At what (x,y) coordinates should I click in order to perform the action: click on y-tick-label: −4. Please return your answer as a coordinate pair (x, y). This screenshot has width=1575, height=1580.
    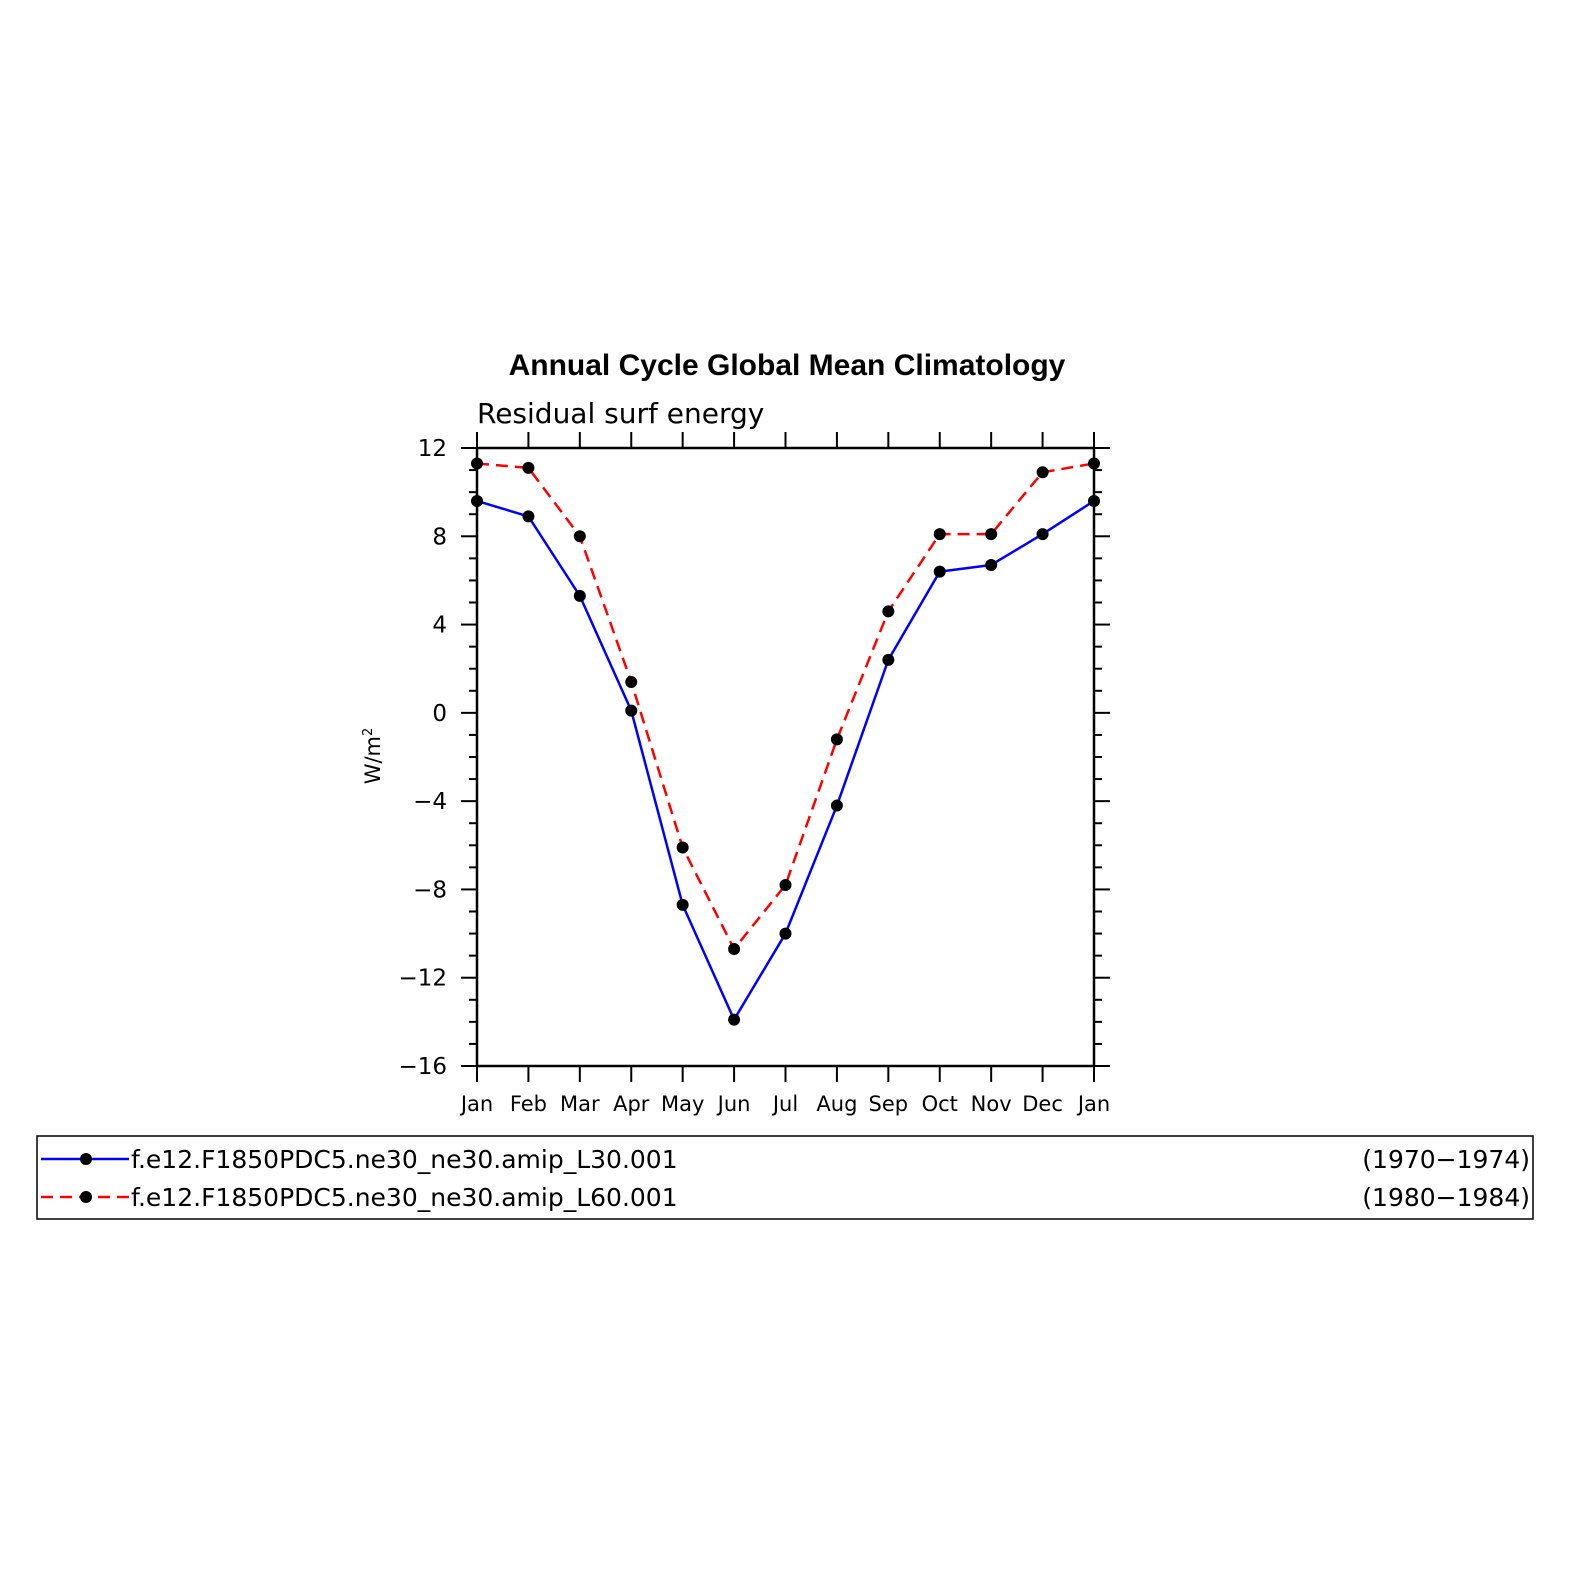
    Looking at the image, I should click on (430, 802).